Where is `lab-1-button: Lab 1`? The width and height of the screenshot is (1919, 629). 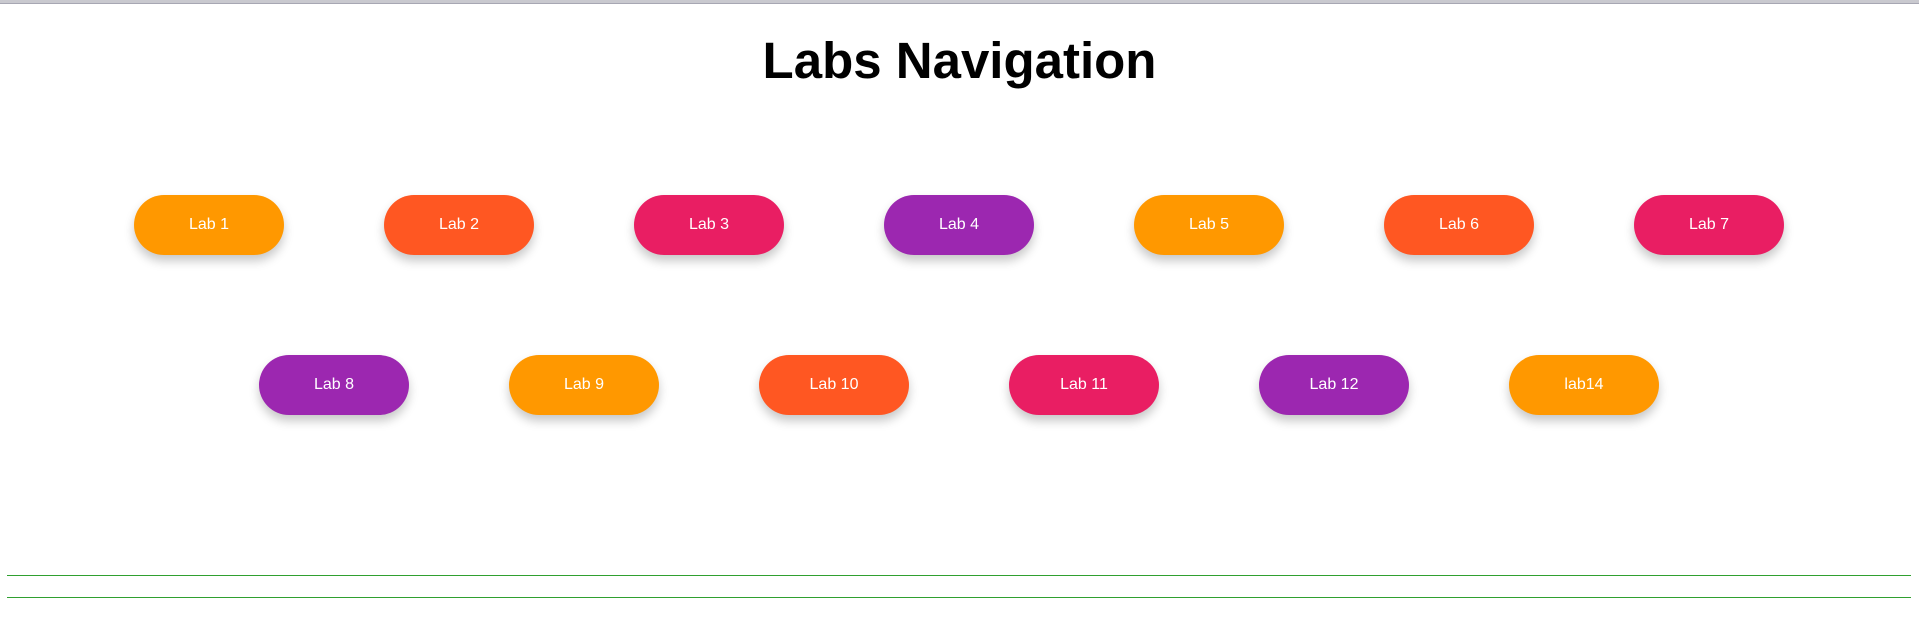
lab-1-button: Lab 1 is located at coordinates (209, 225).